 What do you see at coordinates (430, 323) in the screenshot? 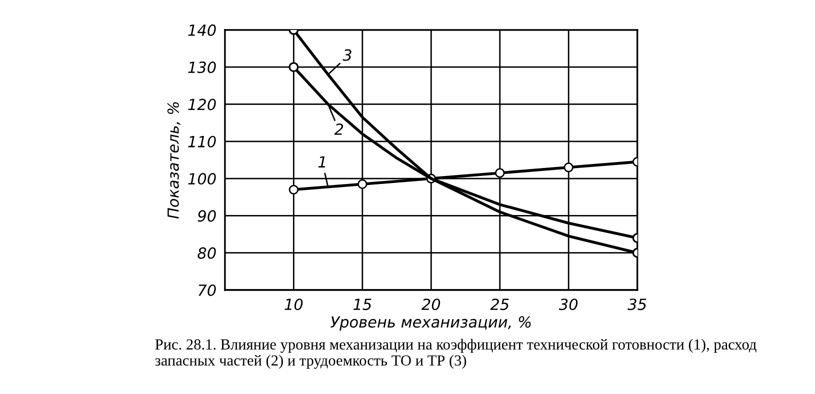
I see `x-axis-title: Уровень механизации, %` at bounding box center [430, 323].